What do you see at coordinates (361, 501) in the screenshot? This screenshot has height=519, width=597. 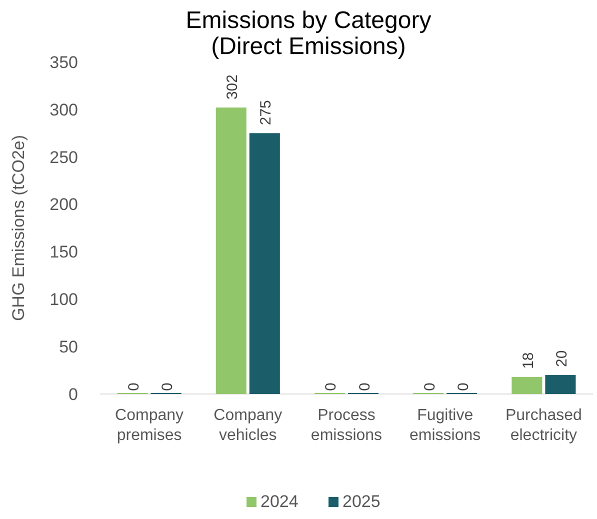 I see `legend-label: 2025` at bounding box center [361, 501].